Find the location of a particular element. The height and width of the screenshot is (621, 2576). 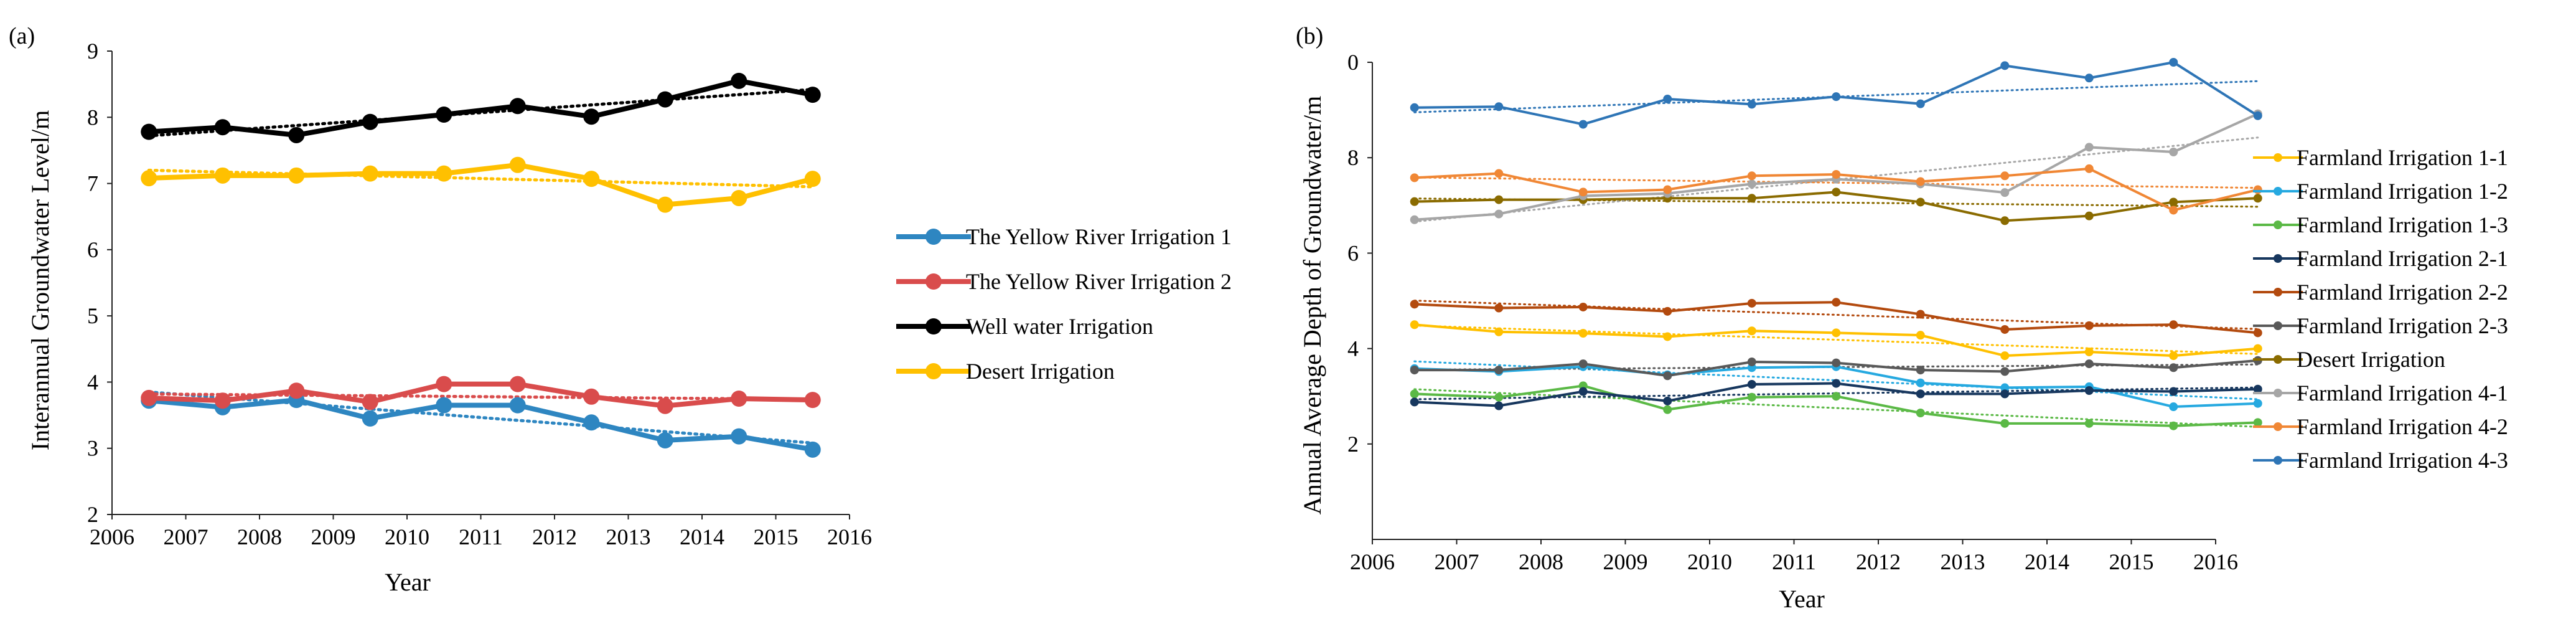

panel-a-x-tick-label: 2011 is located at coordinates (481, 537).